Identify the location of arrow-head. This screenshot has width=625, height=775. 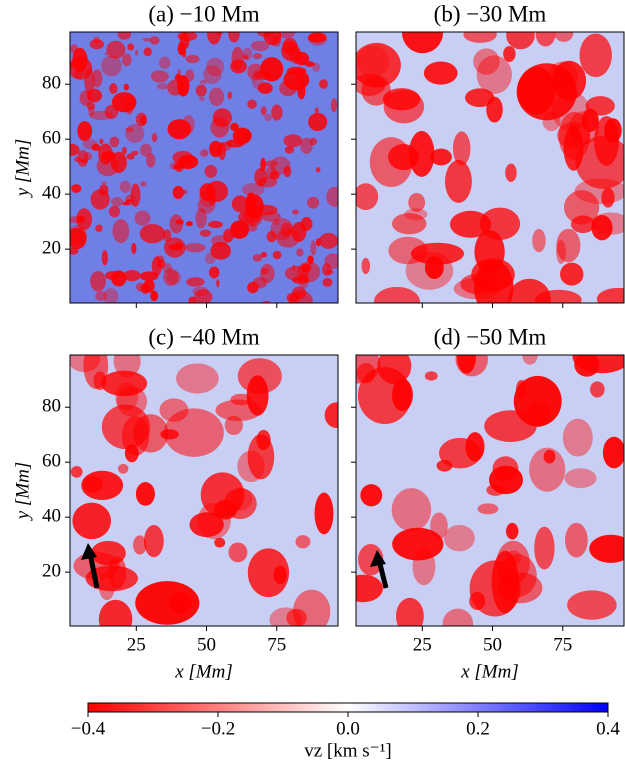
(378, 558).